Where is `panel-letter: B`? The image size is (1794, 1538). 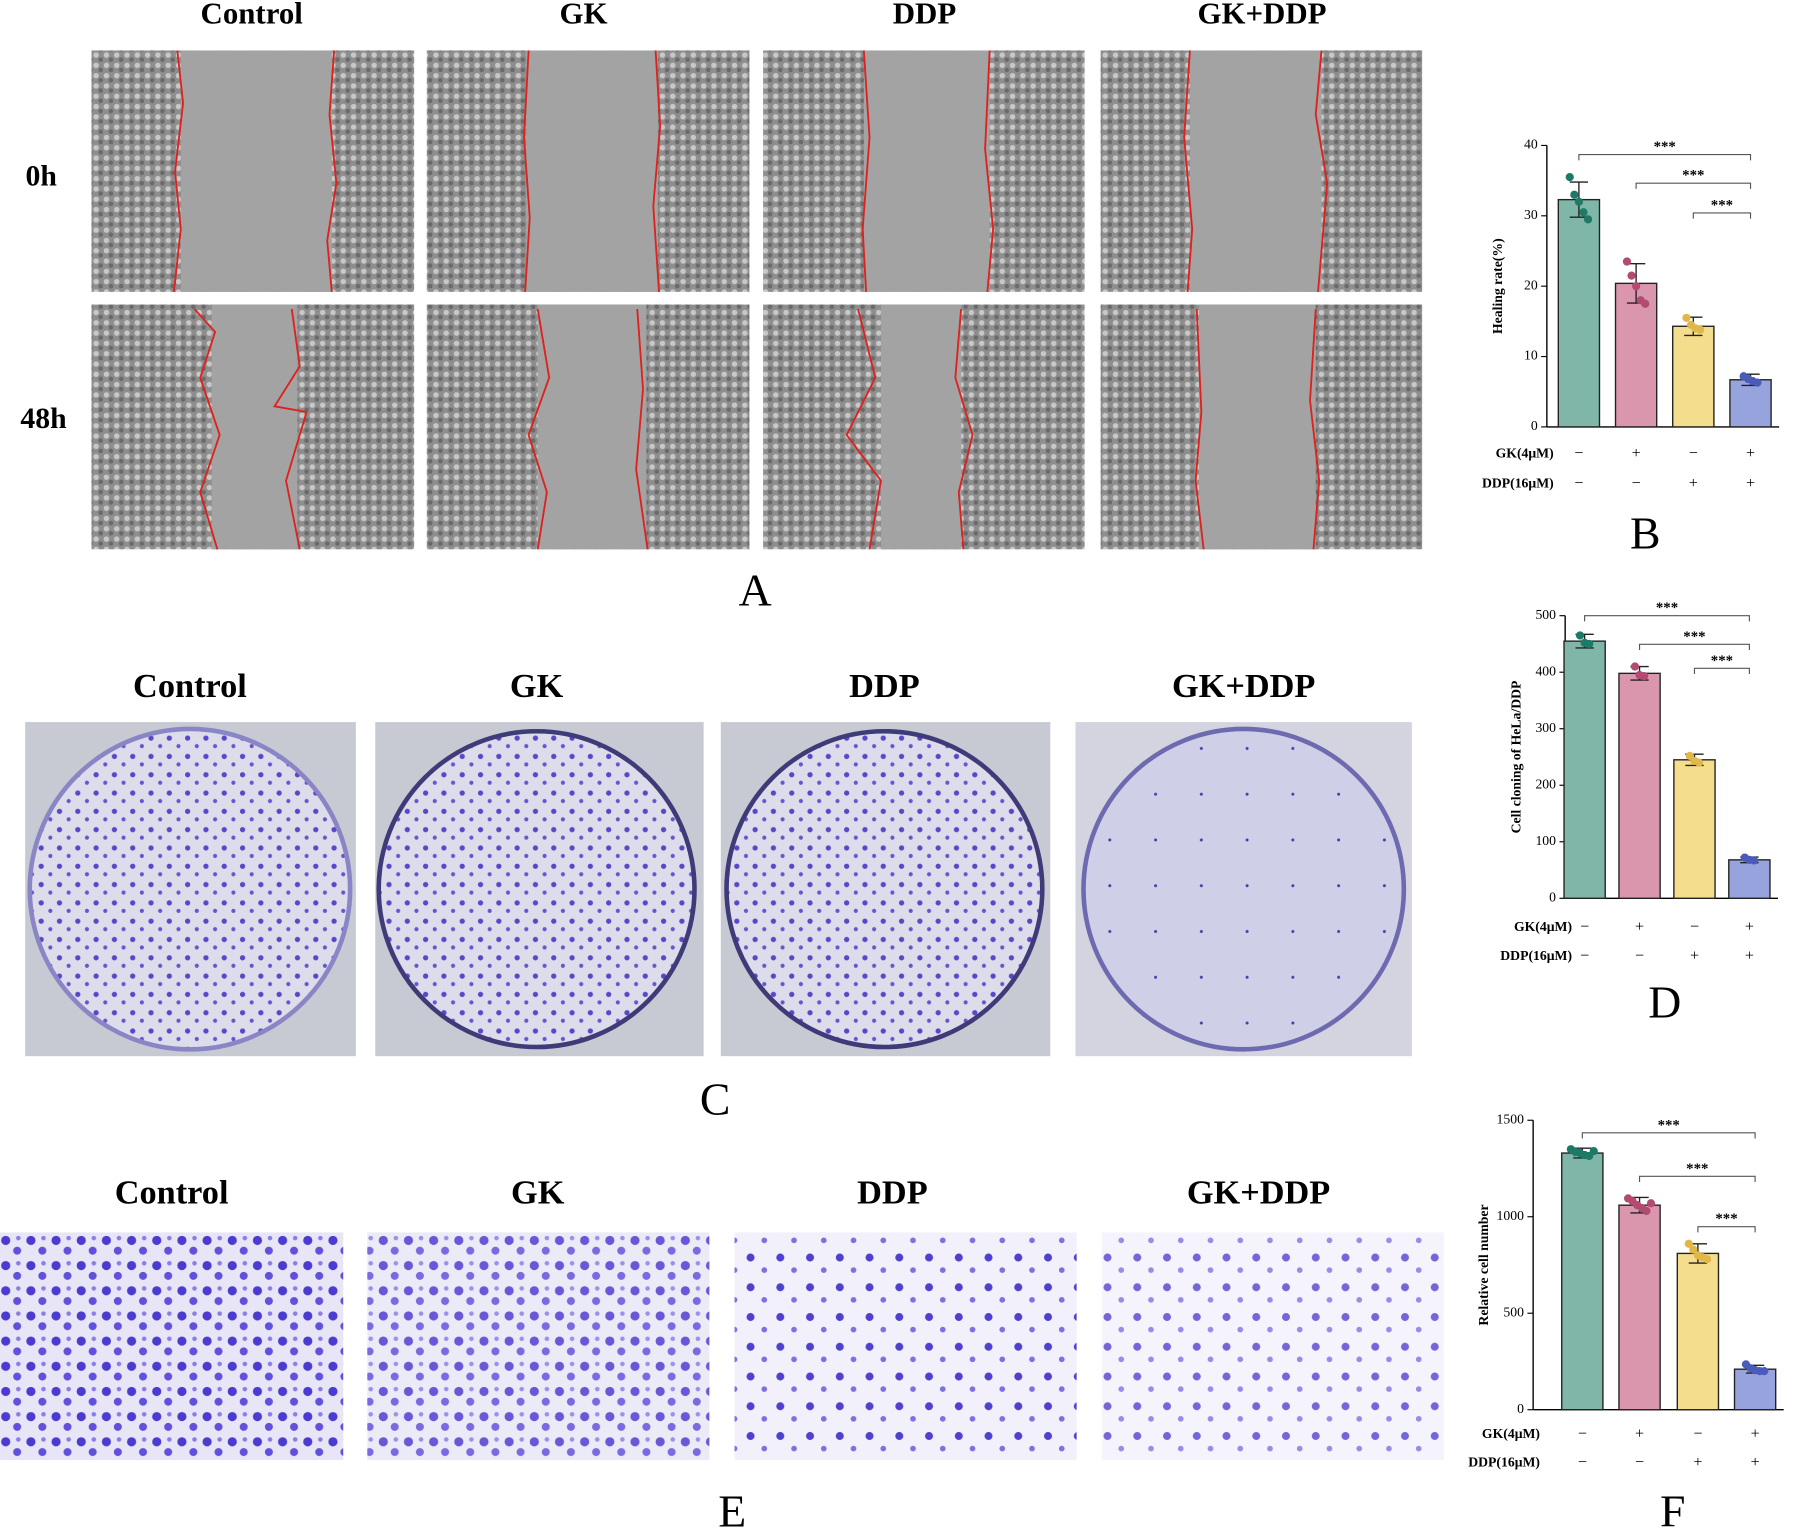
panel-letter: B is located at coordinates (1645, 532).